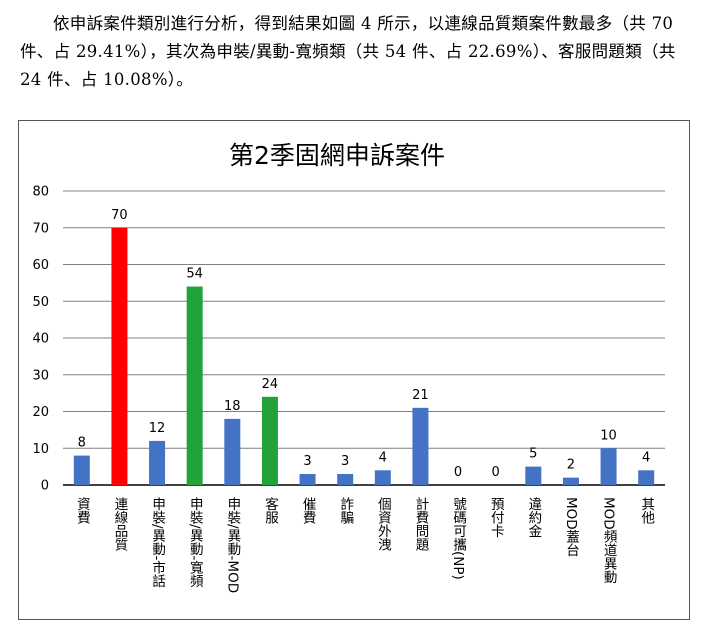 The height and width of the screenshot is (629, 720). What do you see at coordinates (270, 384) in the screenshot?
I see `data-label: 24` at bounding box center [270, 384].